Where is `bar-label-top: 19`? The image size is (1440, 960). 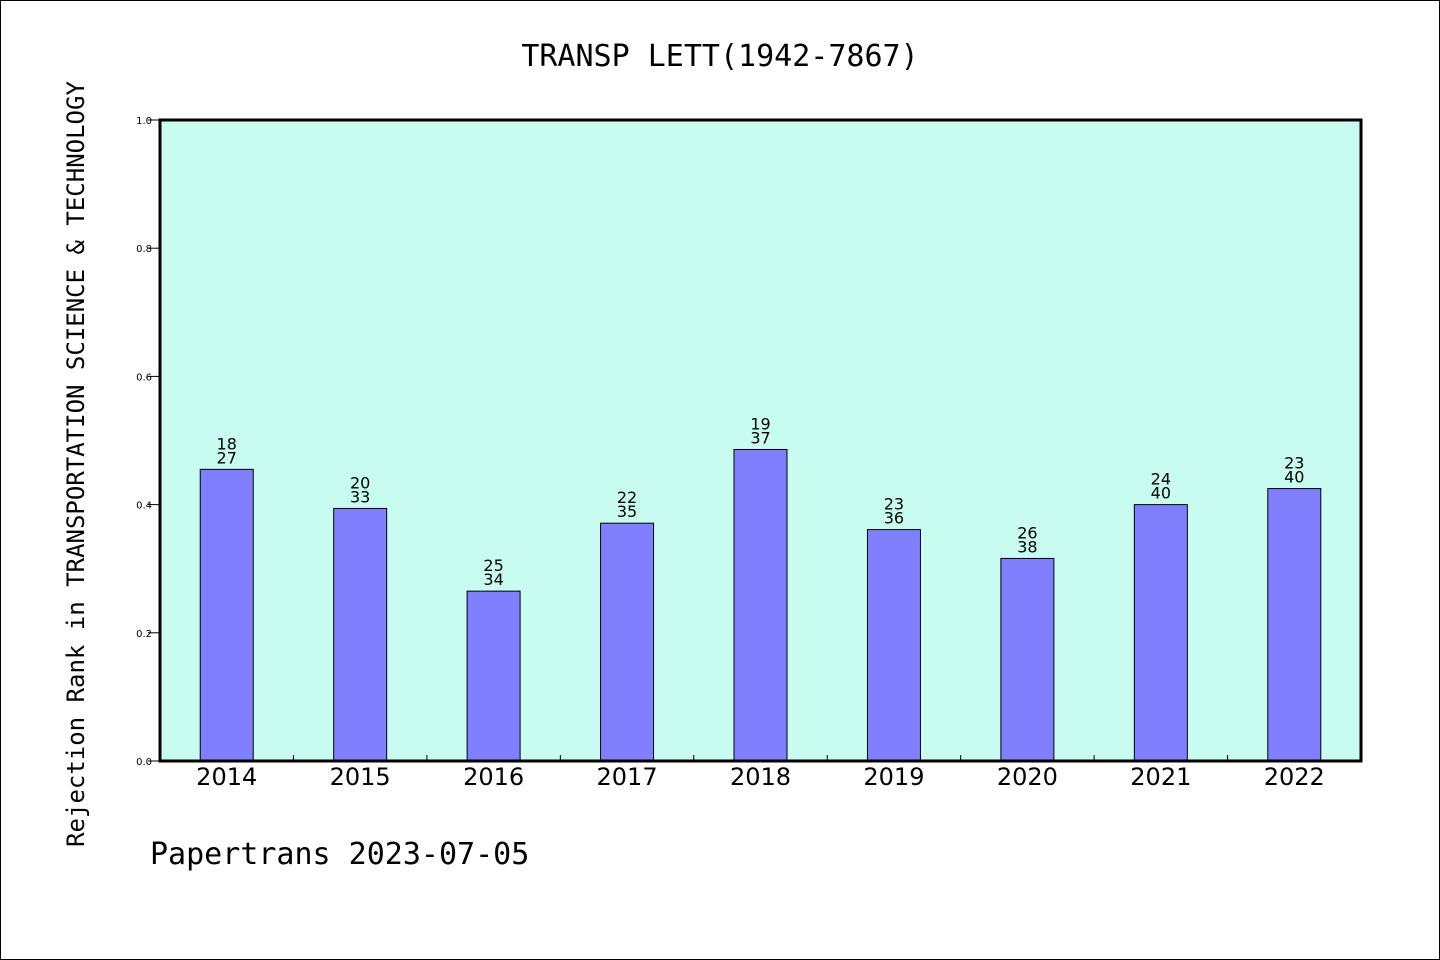
bar-label-top: 19 is located at coordinates (760, 423).